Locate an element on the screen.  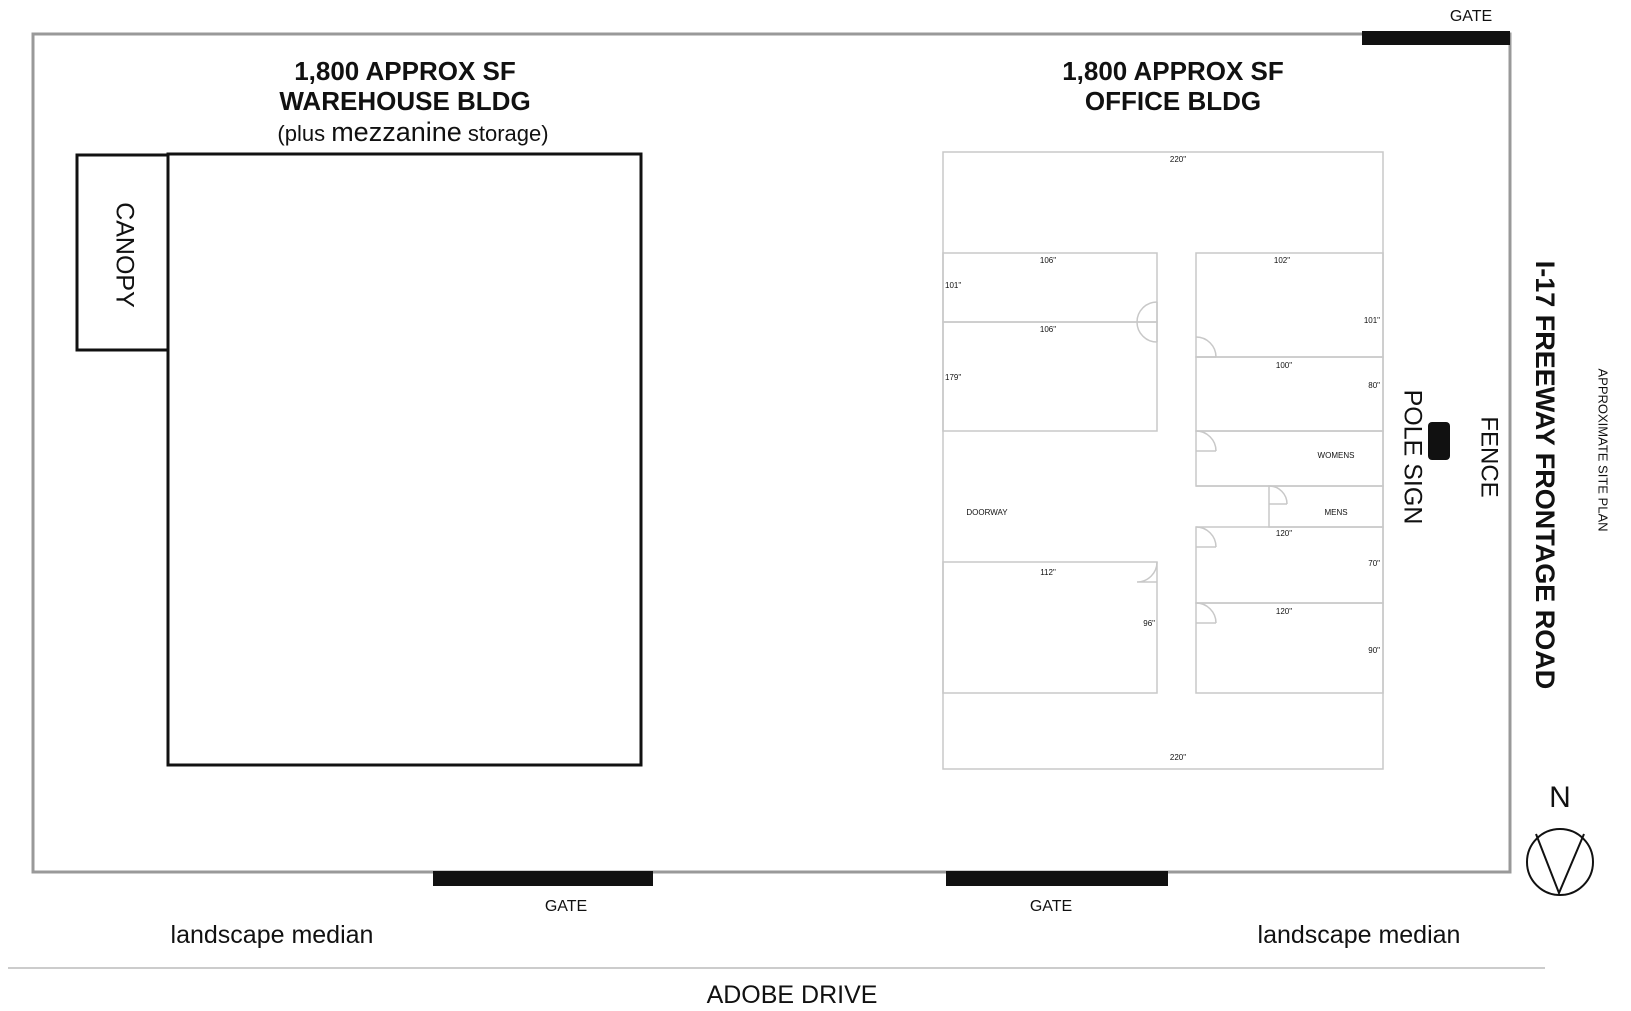
room-w is located at coordinates (1050, 376).